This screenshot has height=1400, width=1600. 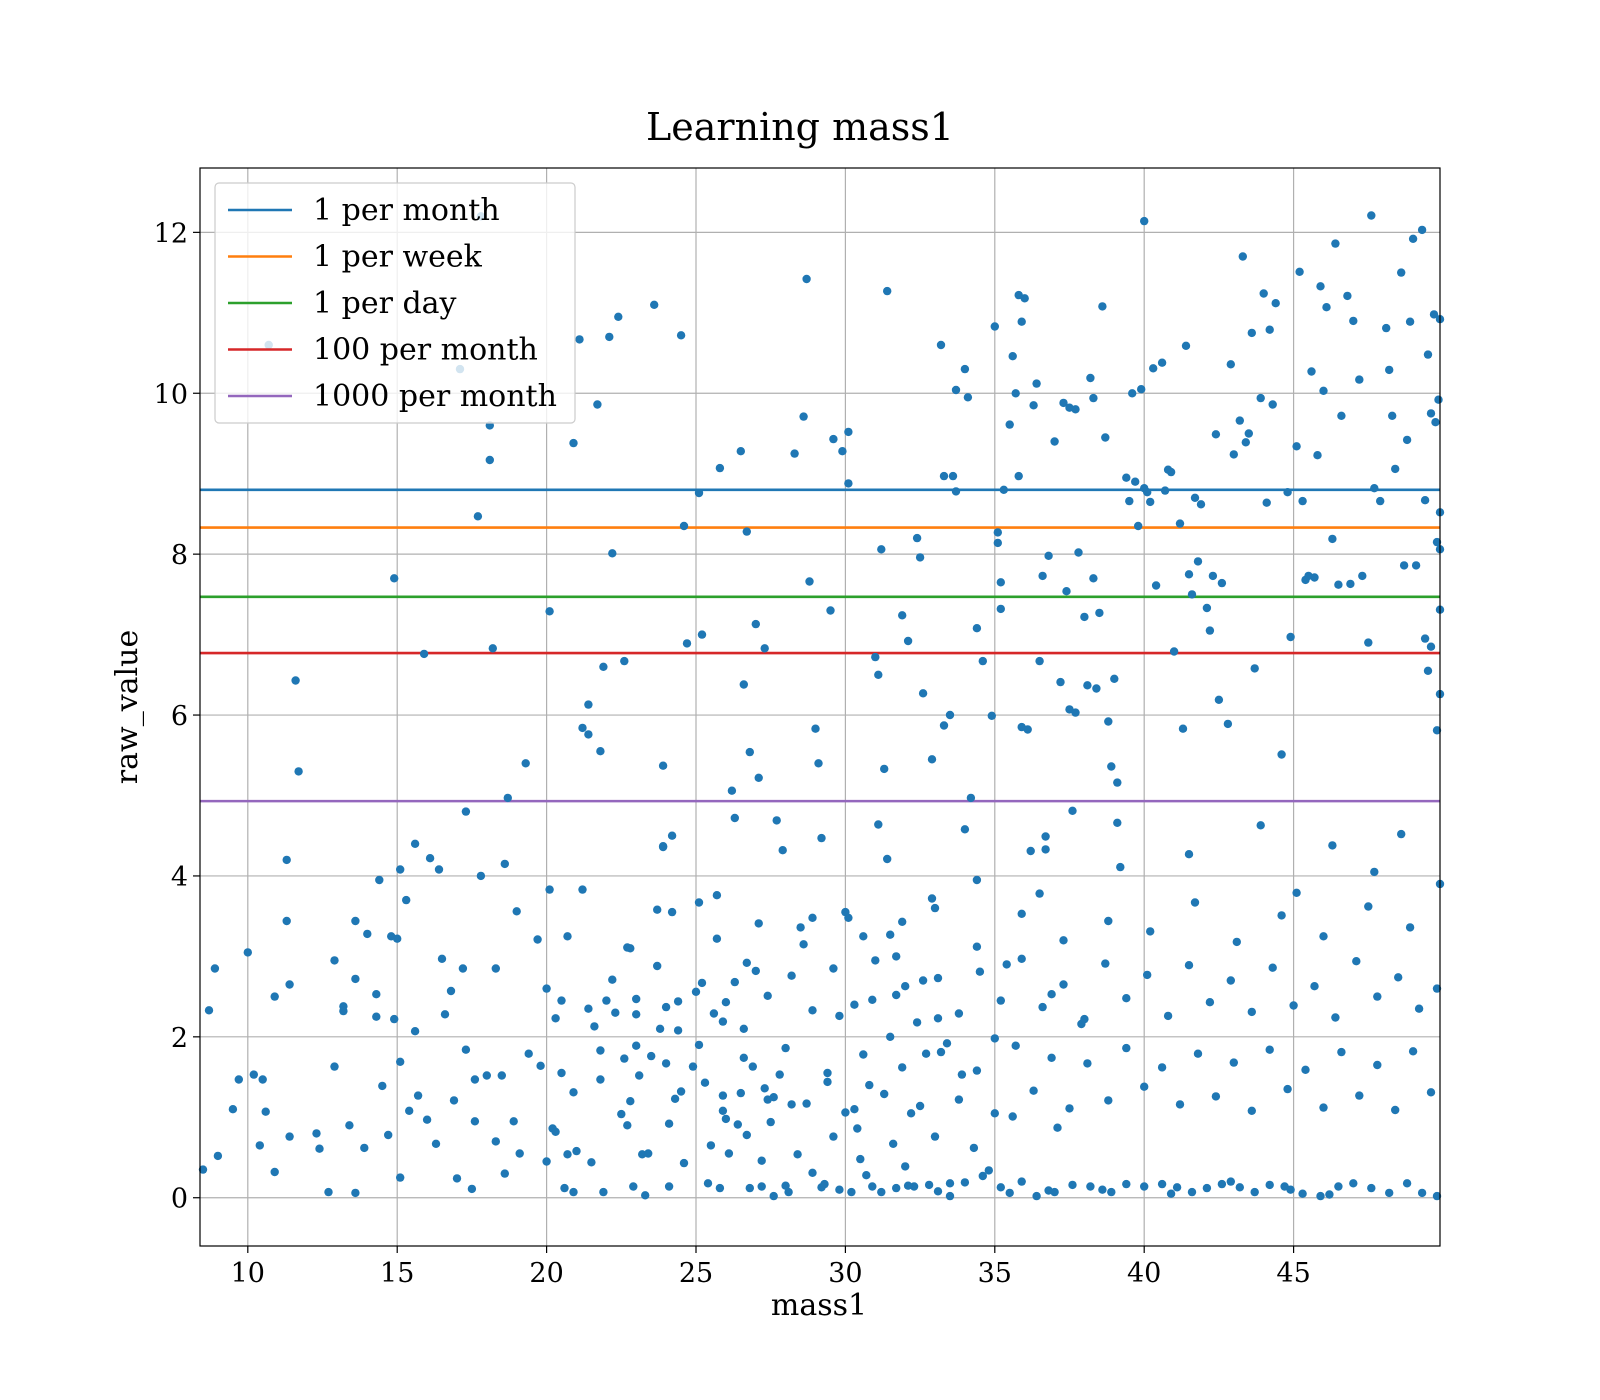 What do you see at coordinates (179, 877) in the screenshot?
I see `y-tick-label: 4` at bounding box center [179, 877].